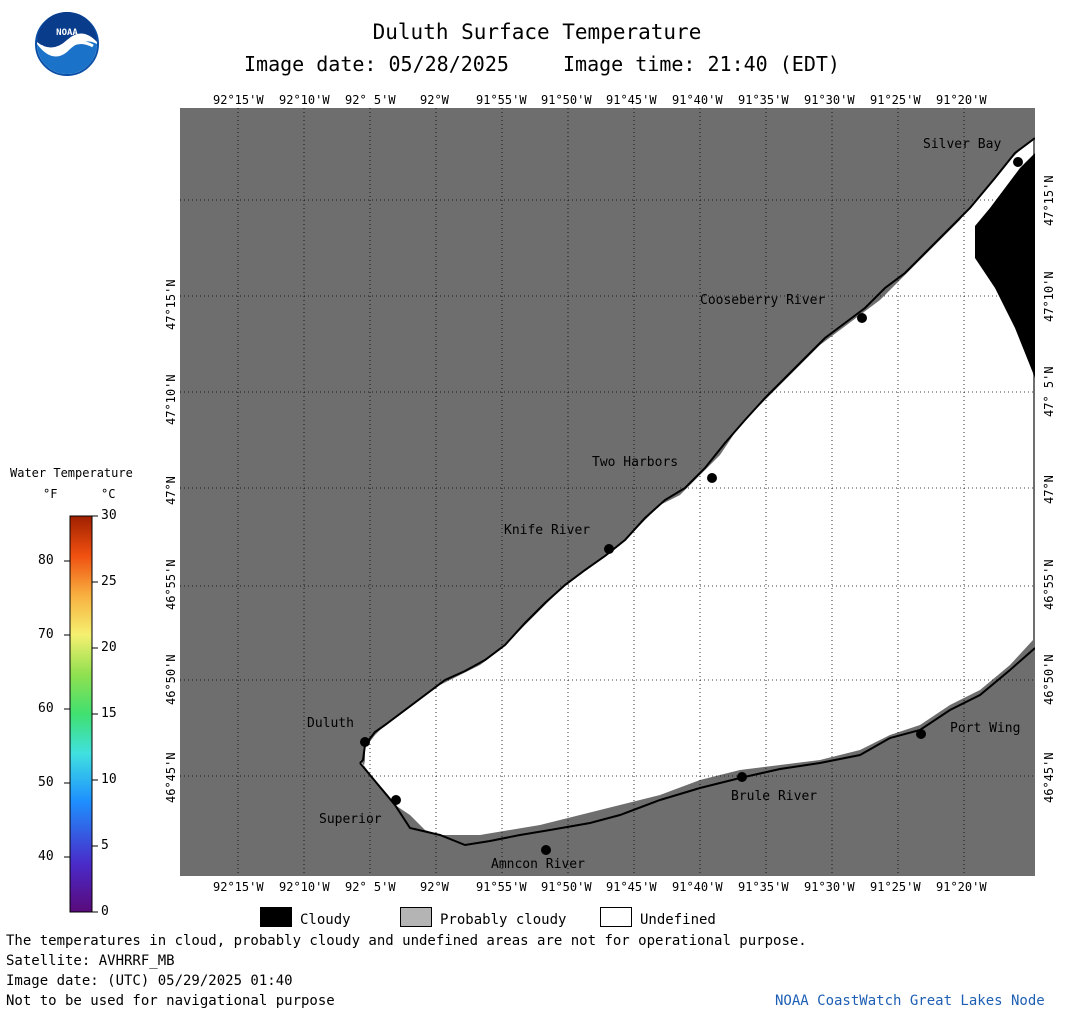 Image resolution: width=1074 pixels, height=1017 pixels. Describe the element at coordinates (616, 917) in the screenshot. I see `undefined-swatch` at that location.